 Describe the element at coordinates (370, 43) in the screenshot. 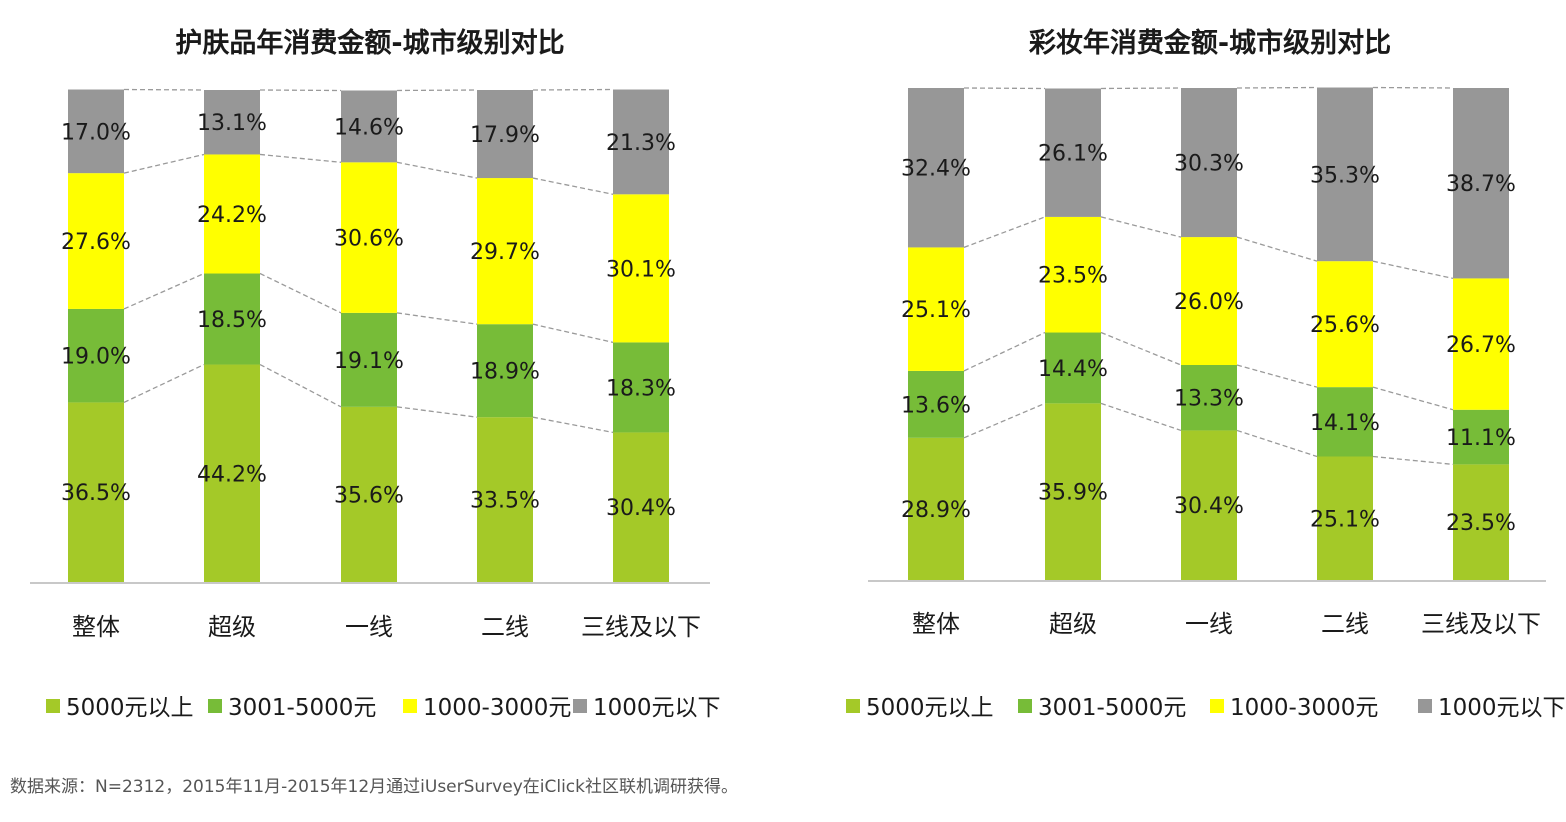

I see `chart-title-skincare: 护肤品年消费金额-城市级别对比` at that location.